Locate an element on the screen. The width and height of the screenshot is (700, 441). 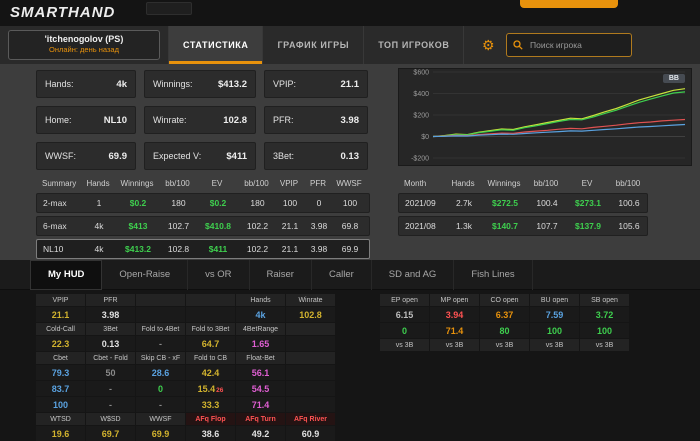
hud-stat-main: 15.4 is located at coordinates (206, 388).